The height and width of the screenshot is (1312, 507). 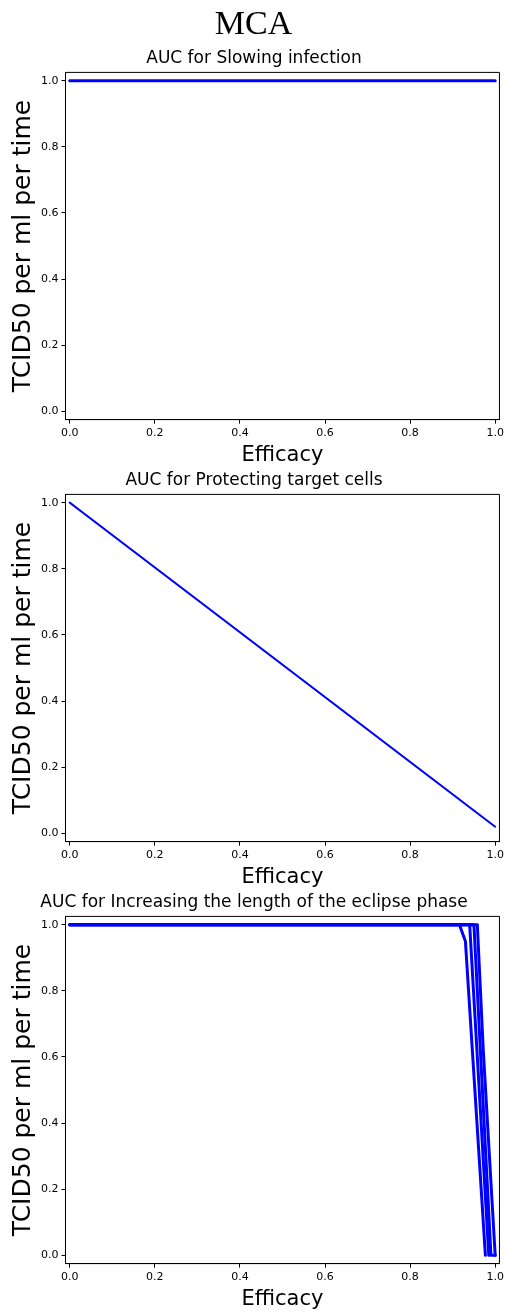 What do you see at coordinates (254, 900) in the screenshot?
I see `chart-title: AUC for Increasing the length of the eclipse phase` at bounding box center [254, 900].